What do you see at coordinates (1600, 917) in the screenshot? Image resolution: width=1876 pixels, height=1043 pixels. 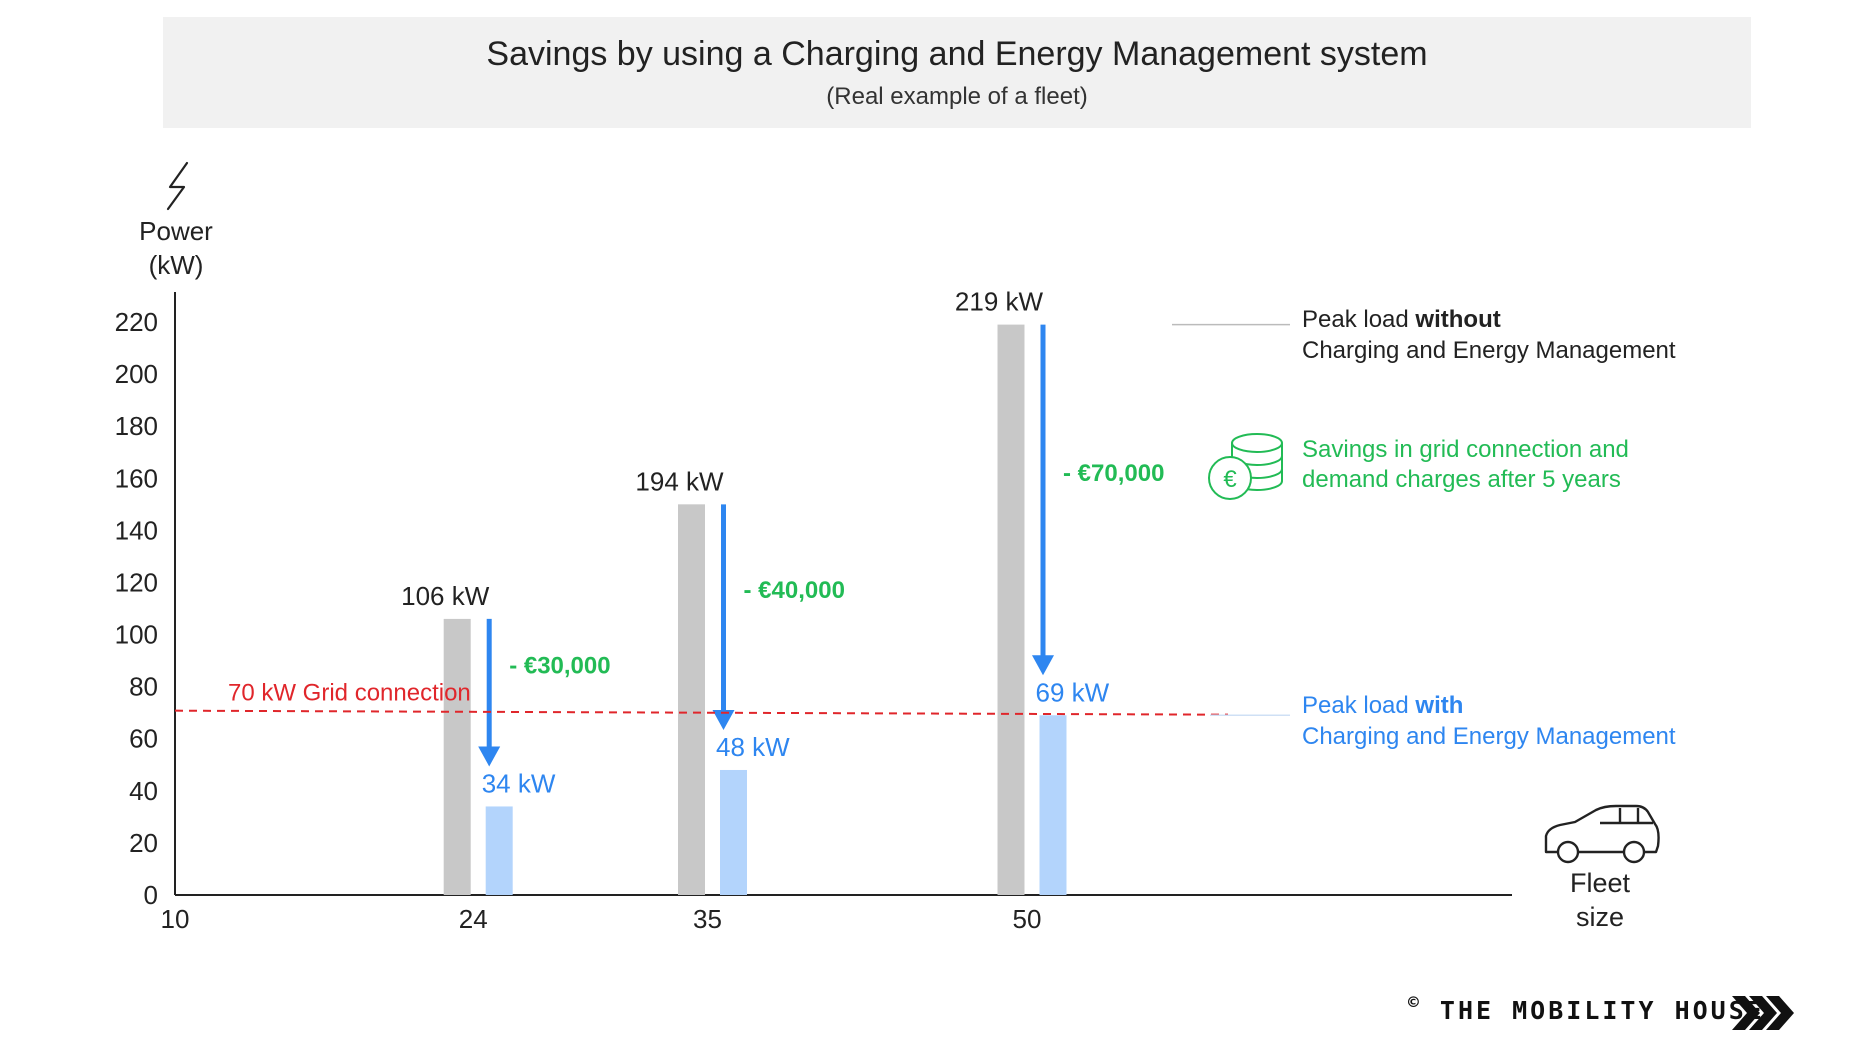 I see `x-axis-label-line2: size` at bounding box center [1600, 917].